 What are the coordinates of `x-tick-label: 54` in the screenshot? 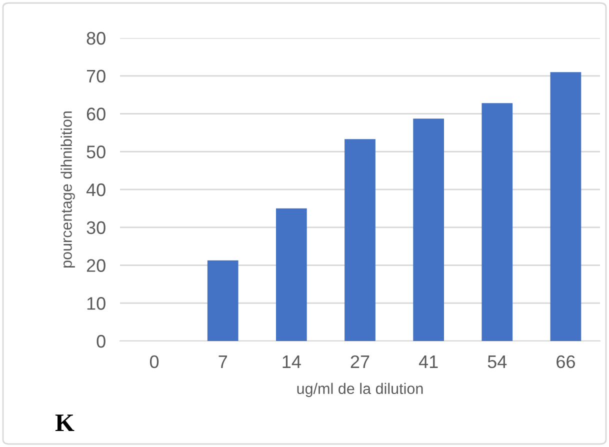 It's located at (497, 362).